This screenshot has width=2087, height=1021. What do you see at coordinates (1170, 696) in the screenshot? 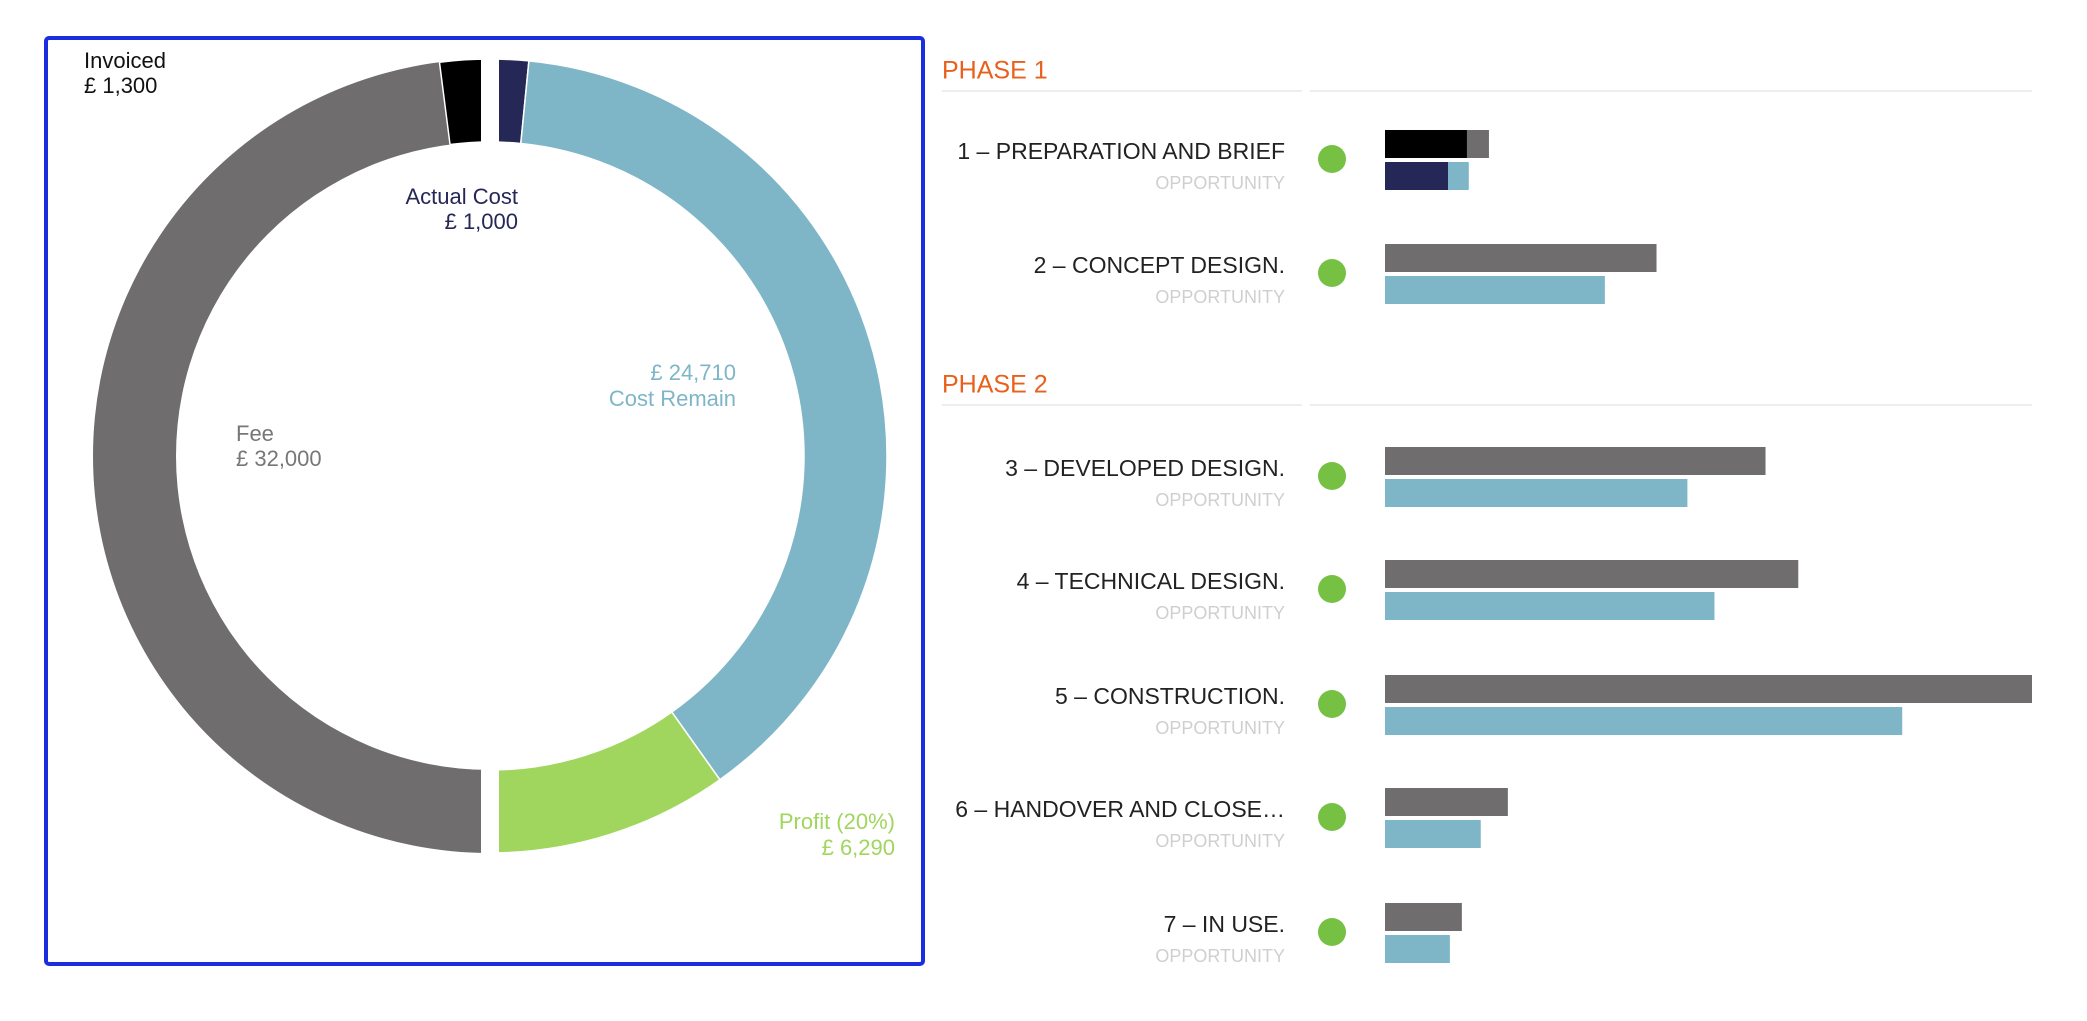
I see `stage-name: 5 – CONSTRUCTION.` at bounding box center [1170, 696].